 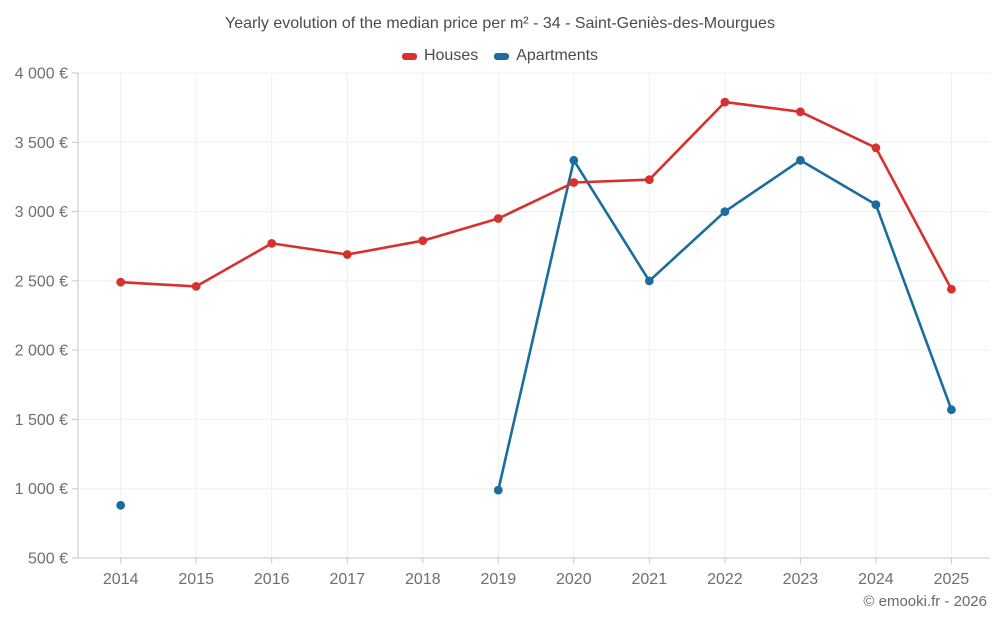 I want to click on y-tick-label: 3 000 €, so click(x=41, y=212).